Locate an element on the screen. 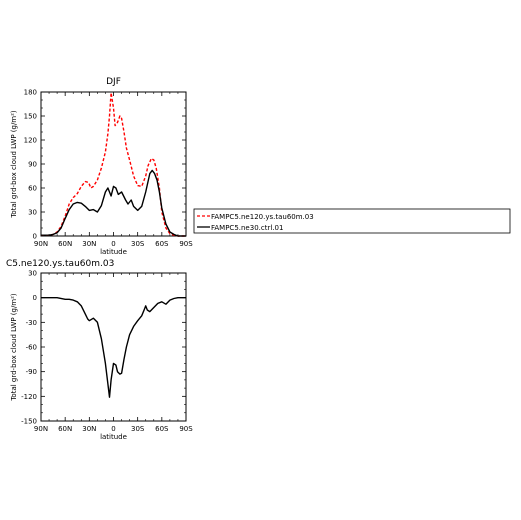 Image resolution: width=521 pixels, height=520 pixels. lower-series-lines is located at coordinates (113, 347).